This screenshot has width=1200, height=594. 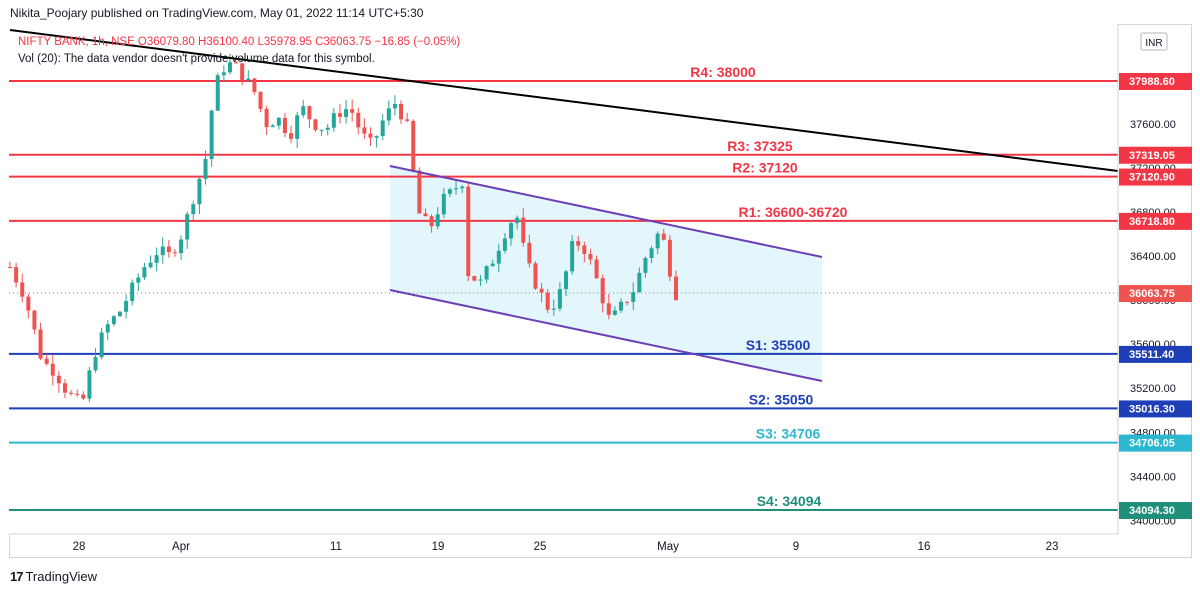 What do you see at coordinates (606, 211) in the screenshot?
I see `channel-upper-line` at bounding box center [606, 211].